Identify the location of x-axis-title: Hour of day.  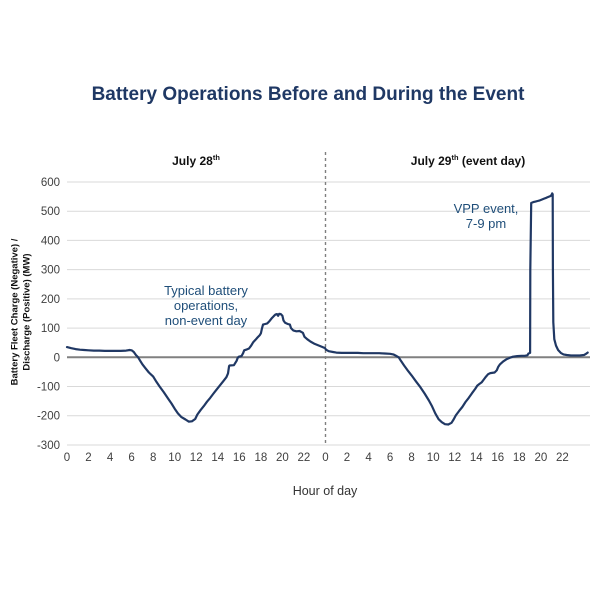
(325, 491).